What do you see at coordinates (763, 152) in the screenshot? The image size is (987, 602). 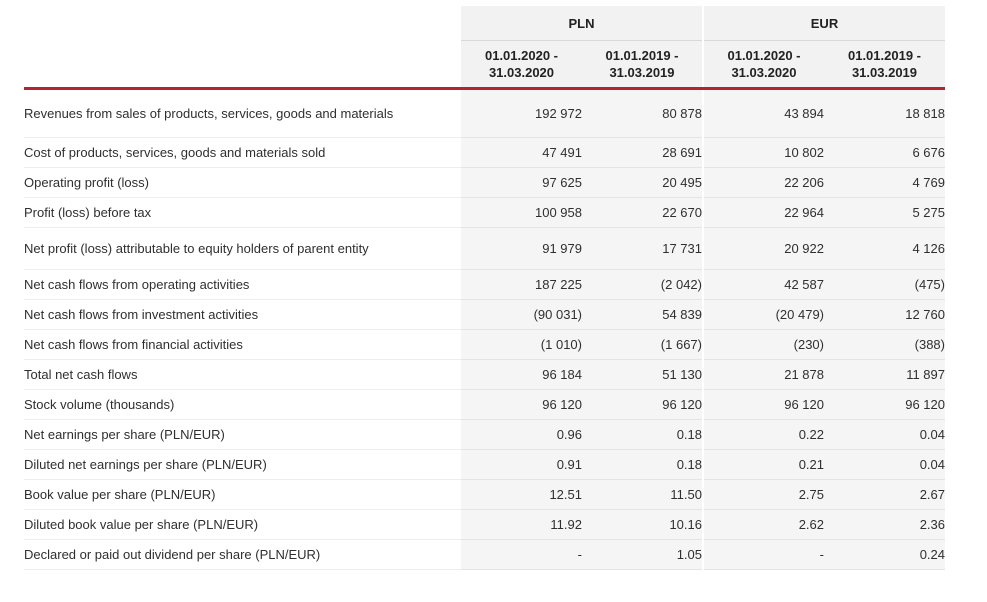 I see `value-cell: 10 802` at bounding box center [763, 152].